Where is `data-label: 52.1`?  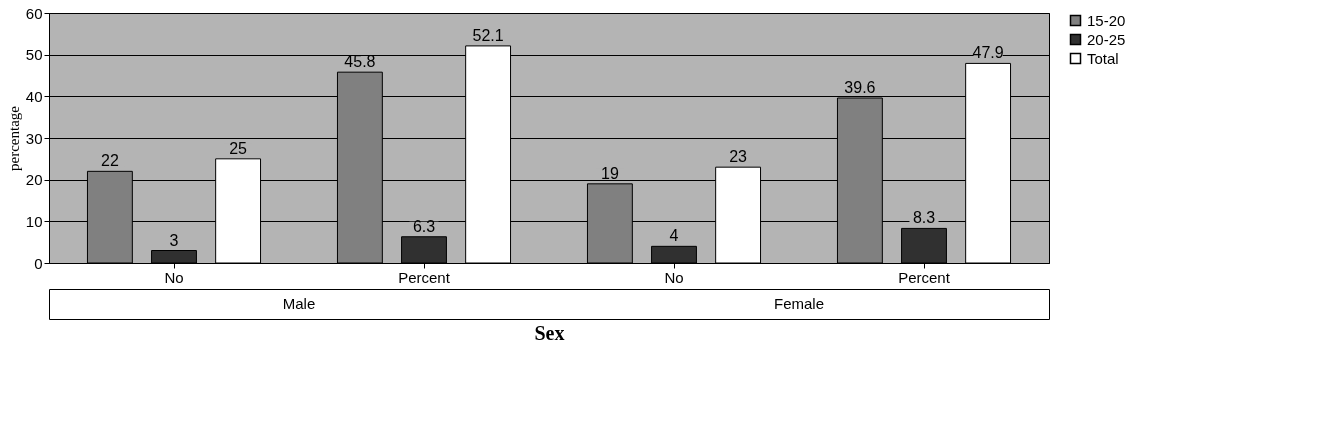
data-label: 52.1 is located at coordinates (488, 35).